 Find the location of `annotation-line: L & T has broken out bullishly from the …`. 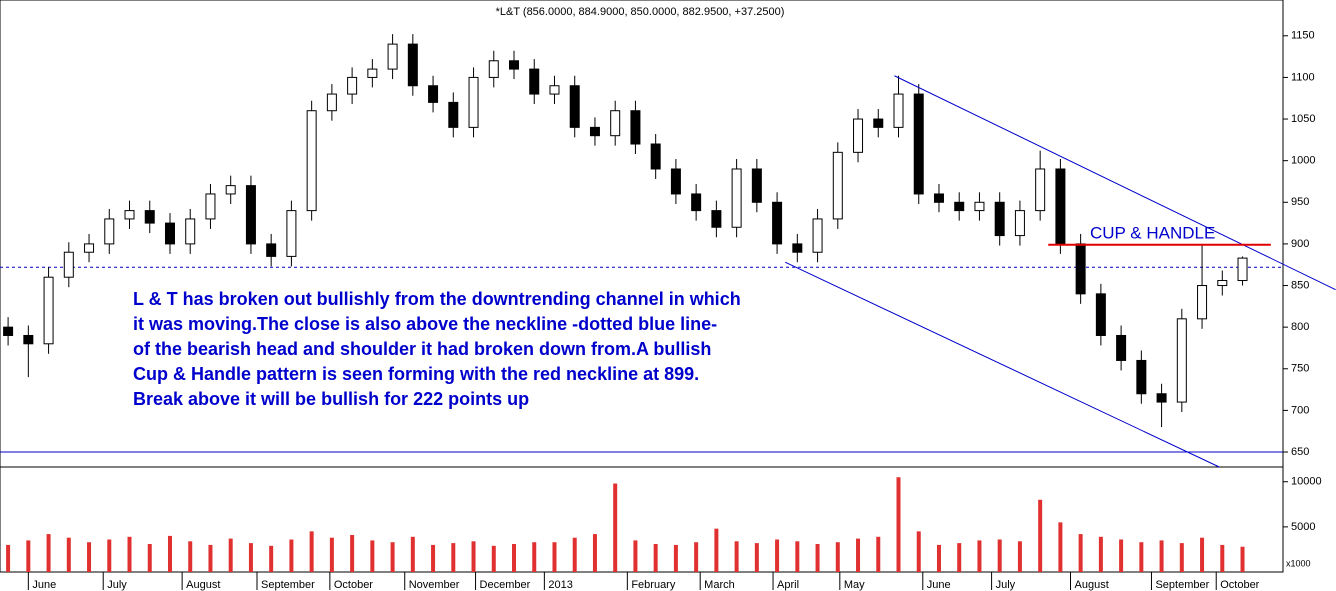

annotation-line: L & T has broken out bullishly from the … is located at coordinates (437, 299).